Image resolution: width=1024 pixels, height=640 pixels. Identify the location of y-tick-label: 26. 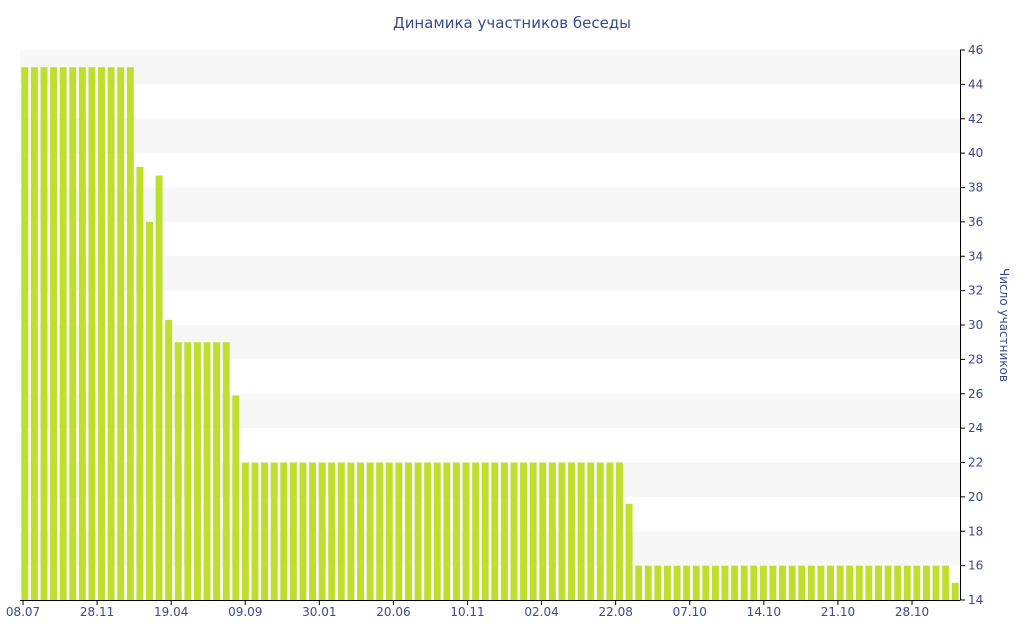
(975, 394).